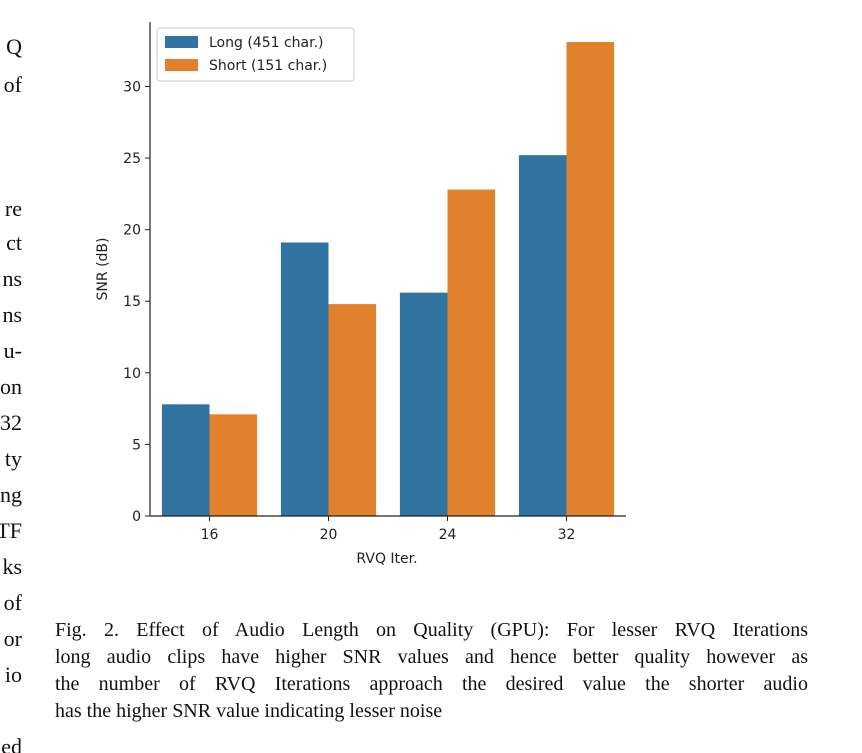  What do you see at coordinates (210, 535) in the screenshot?
I see `x-tick-label: 16` at bounding box center [210, 535].